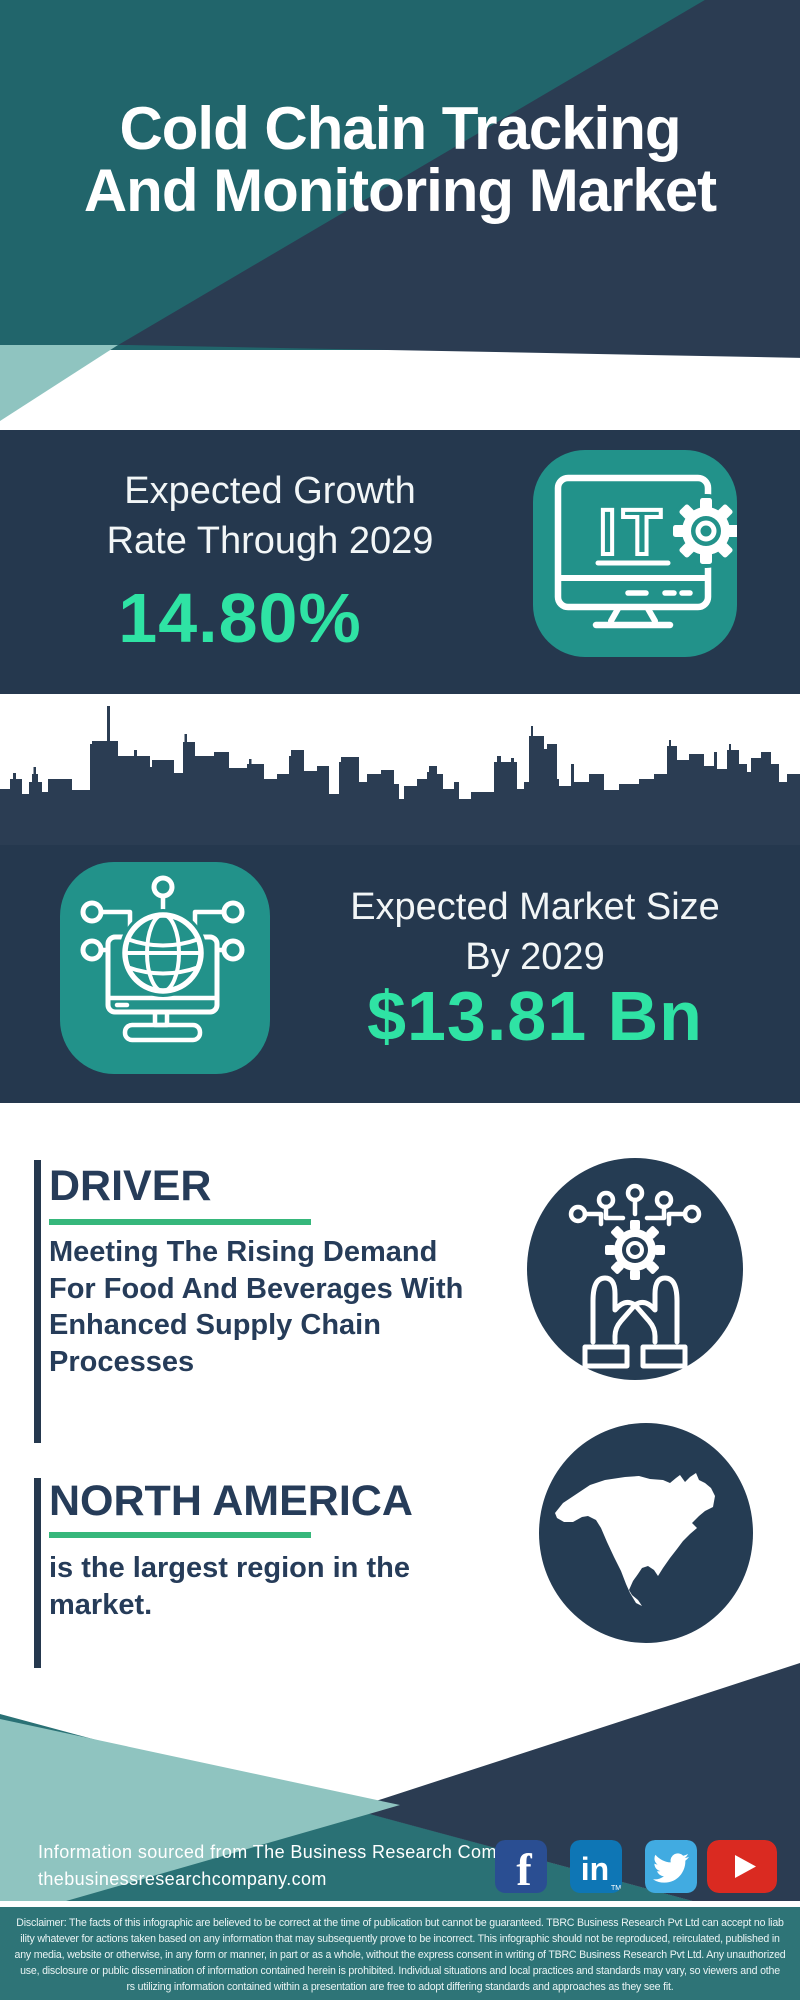 Image resolution: width=800 pixels, height=2000 pixels. Describe the element at coordinates (400, 775) in the screenshot. I see `city-skyline-graphic` at that location.